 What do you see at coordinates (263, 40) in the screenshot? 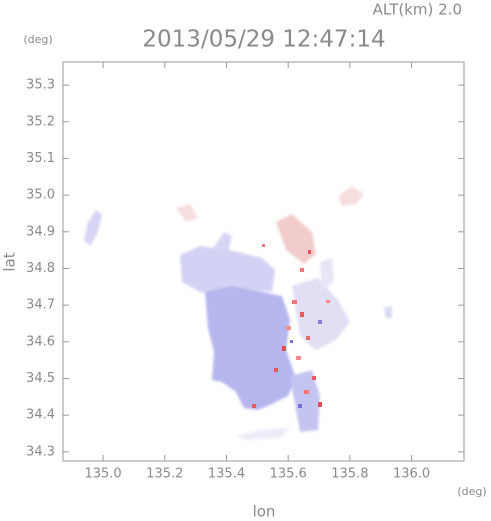
I see `chart-title: 2013/05/29 12:47:14` at bounding box center [263, 40].